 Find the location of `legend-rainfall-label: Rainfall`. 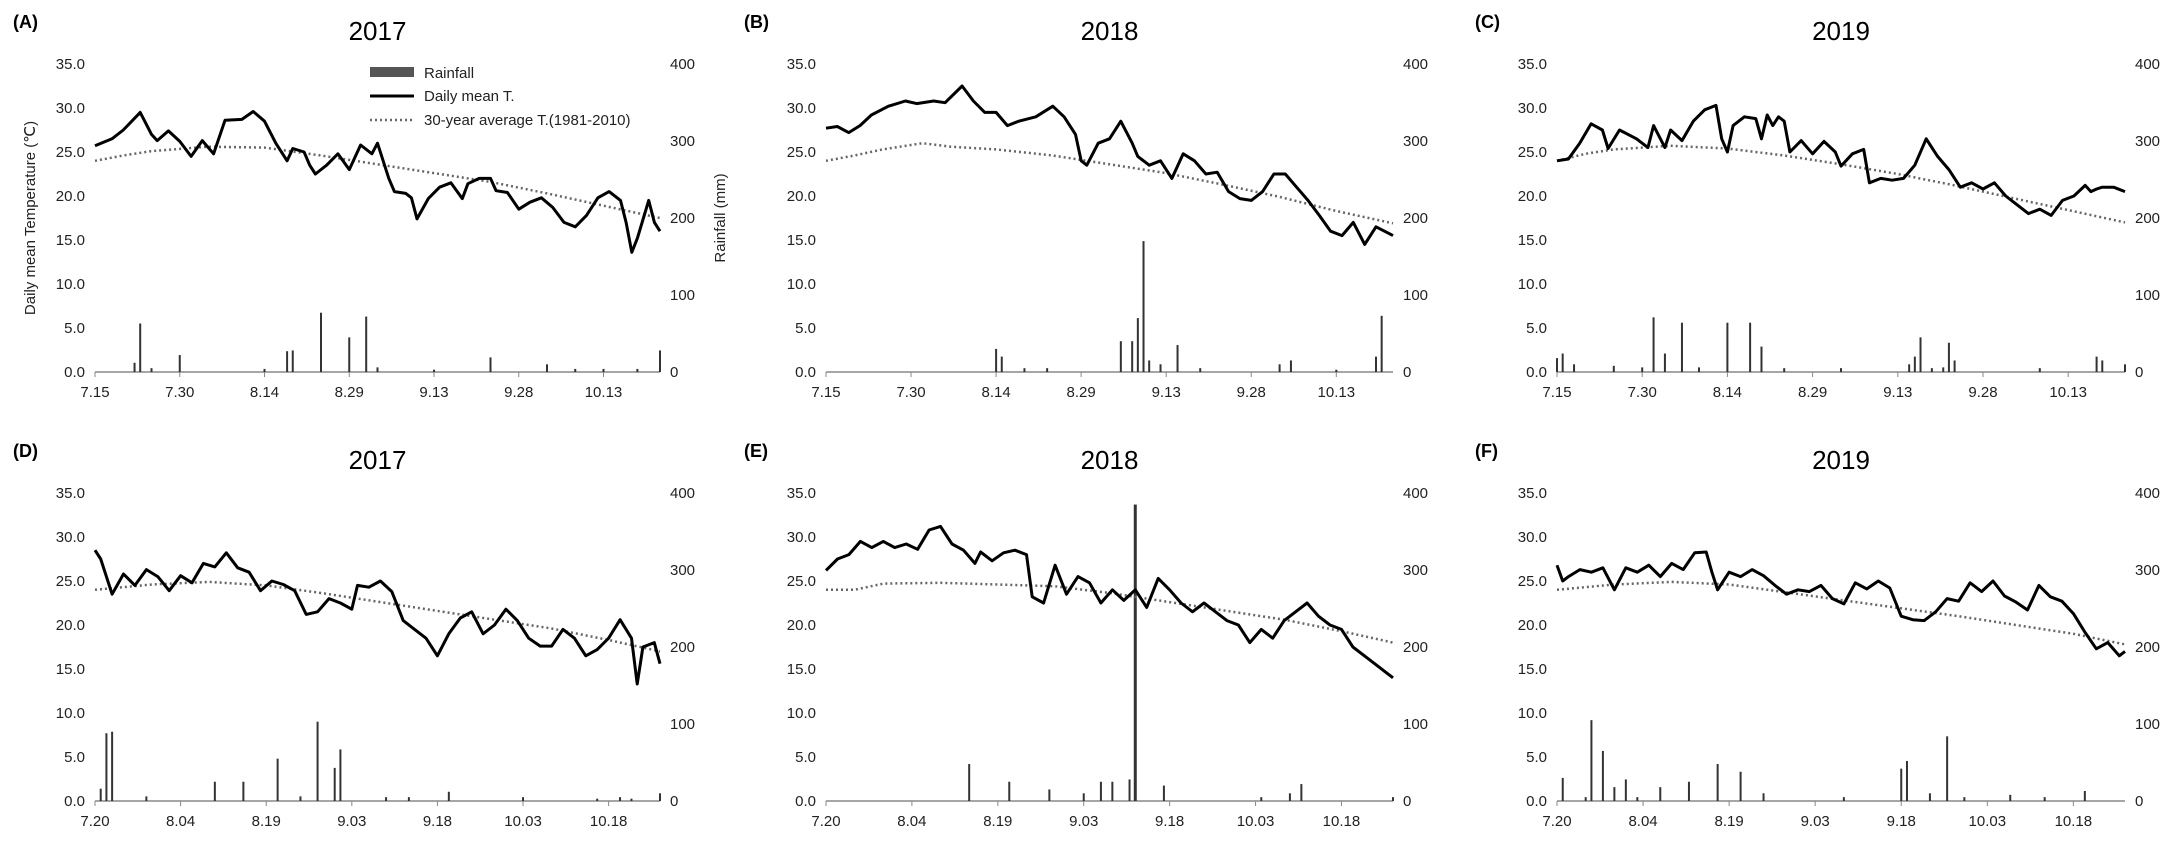

legend-rainfall-label: Rainfall is located at coordinates (449, 73).